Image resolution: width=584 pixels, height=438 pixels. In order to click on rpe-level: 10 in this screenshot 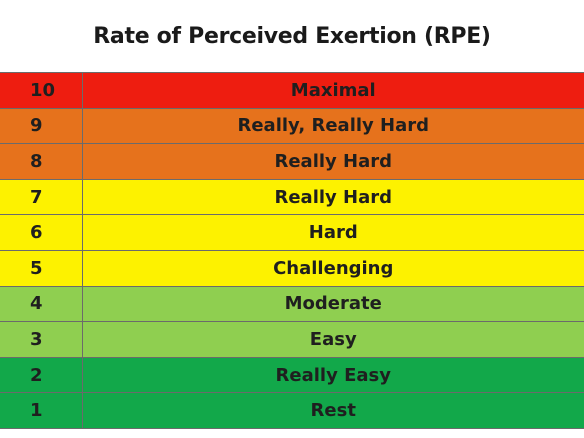, I will do `click(41, 90)`.